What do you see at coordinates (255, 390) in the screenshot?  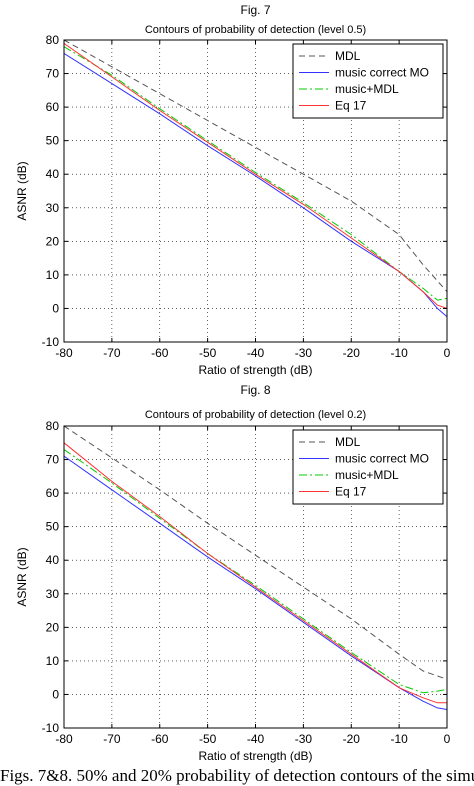 I see `figure-label: Fig. 8` at bounding box center [255, 390].